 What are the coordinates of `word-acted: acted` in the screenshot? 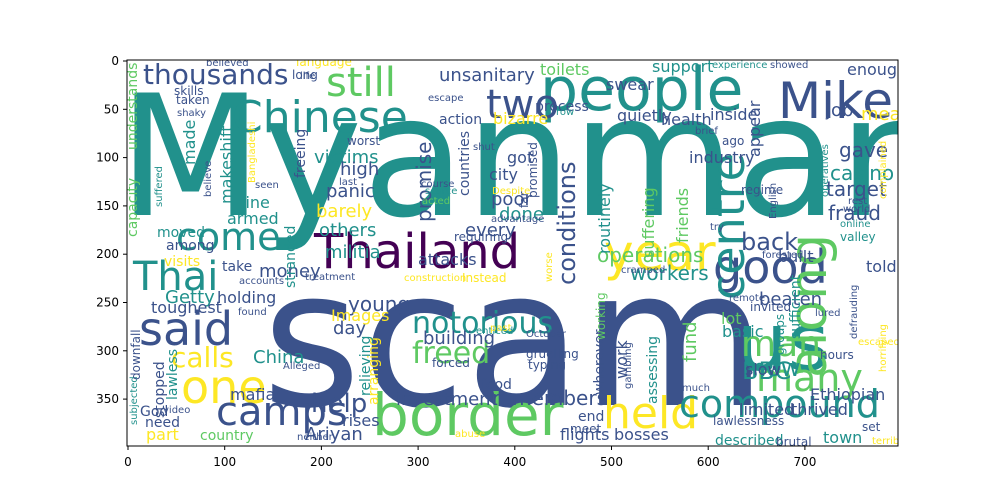 It's located at (436, 201).